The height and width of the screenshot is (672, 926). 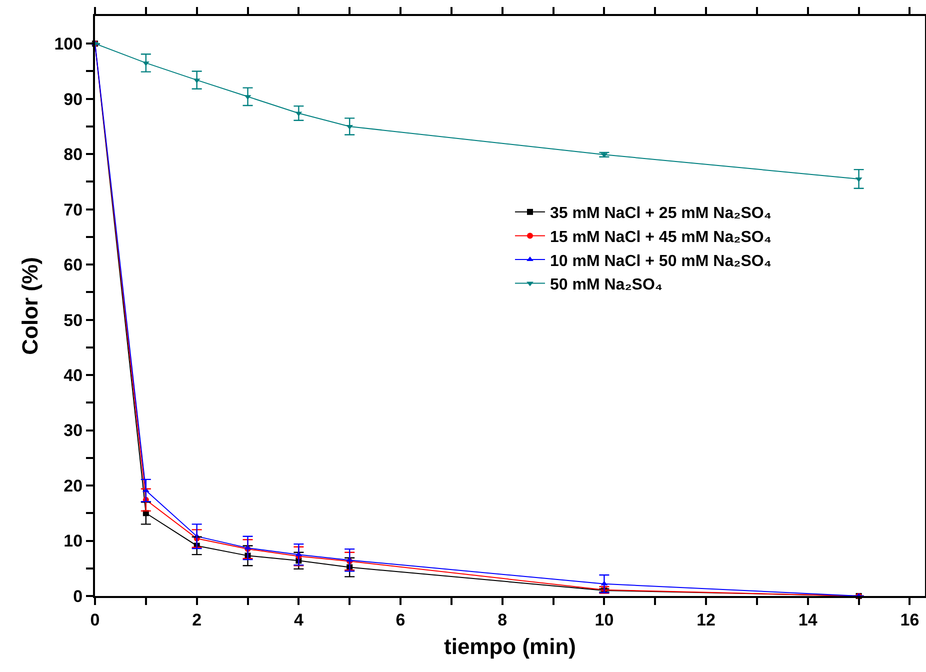 What do you see at coordinates (68, 44) in the screenshot?
I see `y-tick-label: 100` at bounding box center [68, 44].